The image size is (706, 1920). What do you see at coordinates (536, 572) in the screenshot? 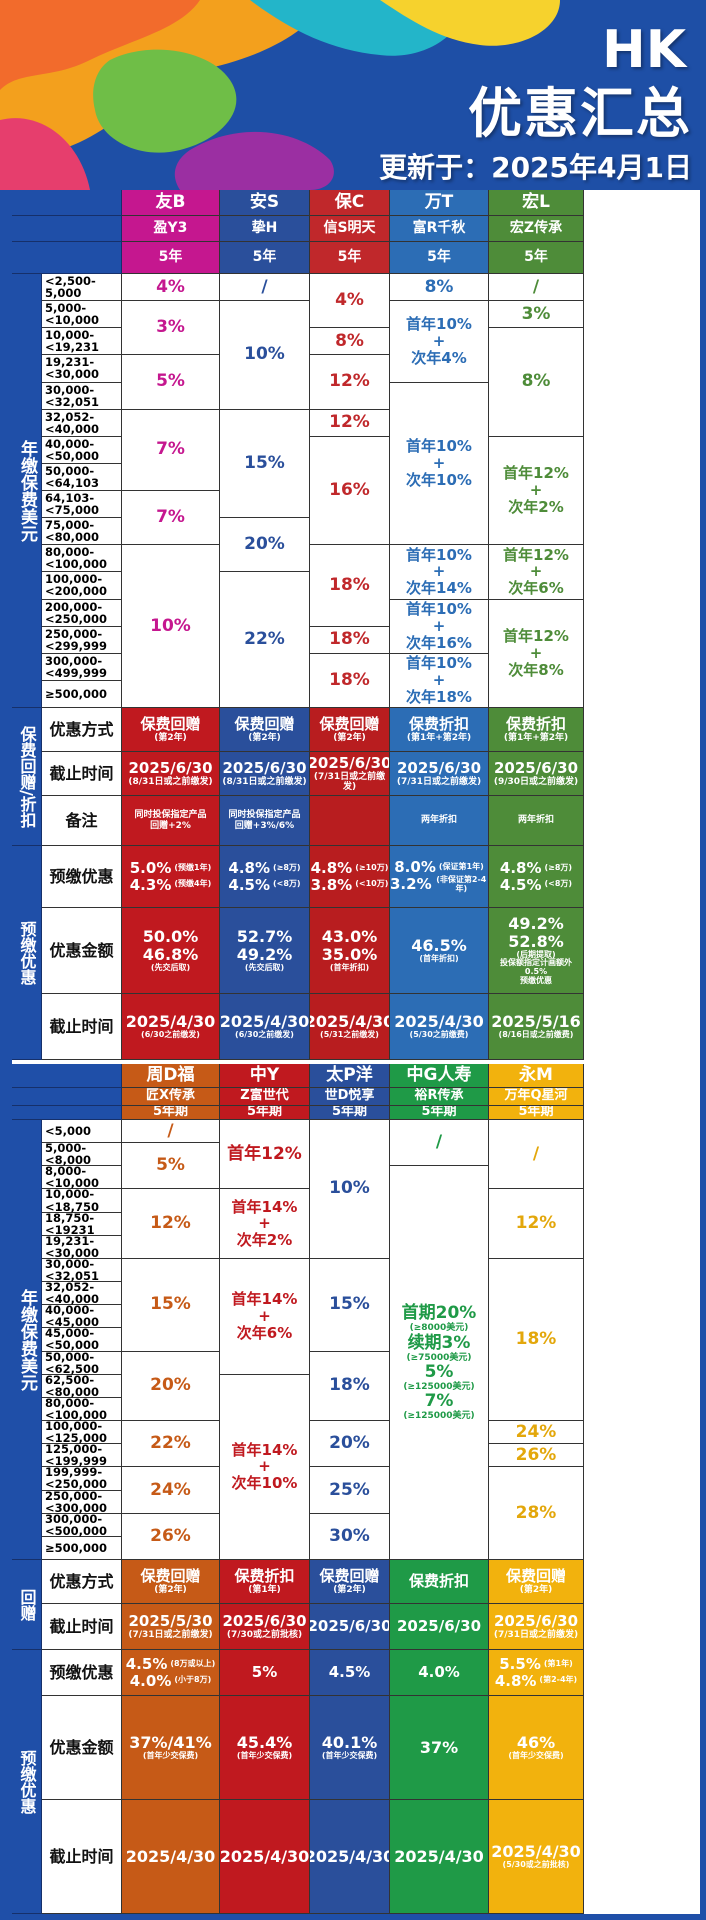
I see `discount-cell: 首年12% + 次年6%` at bounding box center [536, 572].